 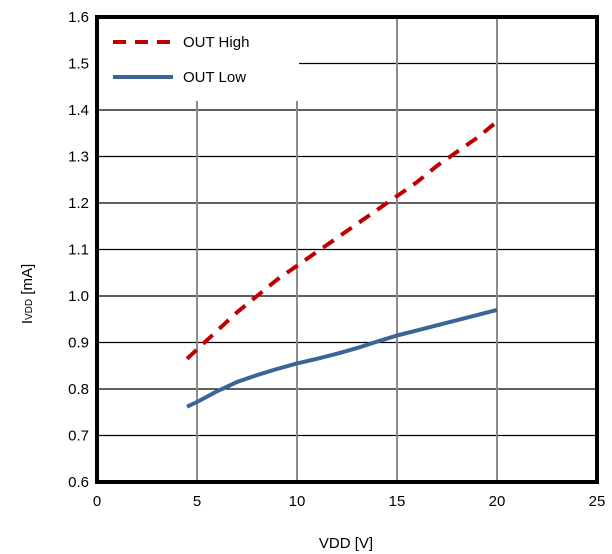 What do you see at coordinates (216, 42) in the screenshot?
I see `legend-label: OUT High` at bounding box center [216, 42].